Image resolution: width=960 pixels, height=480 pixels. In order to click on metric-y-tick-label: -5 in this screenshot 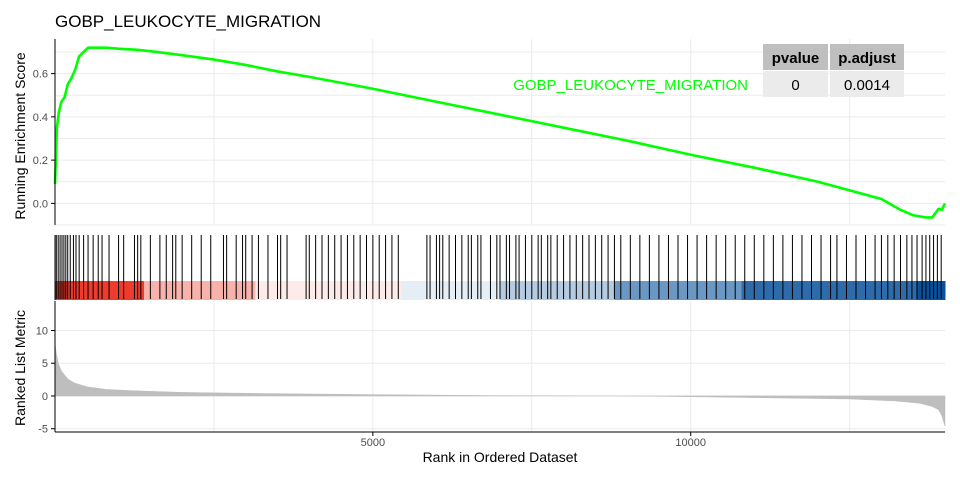, I will do `click(43, 430)`.